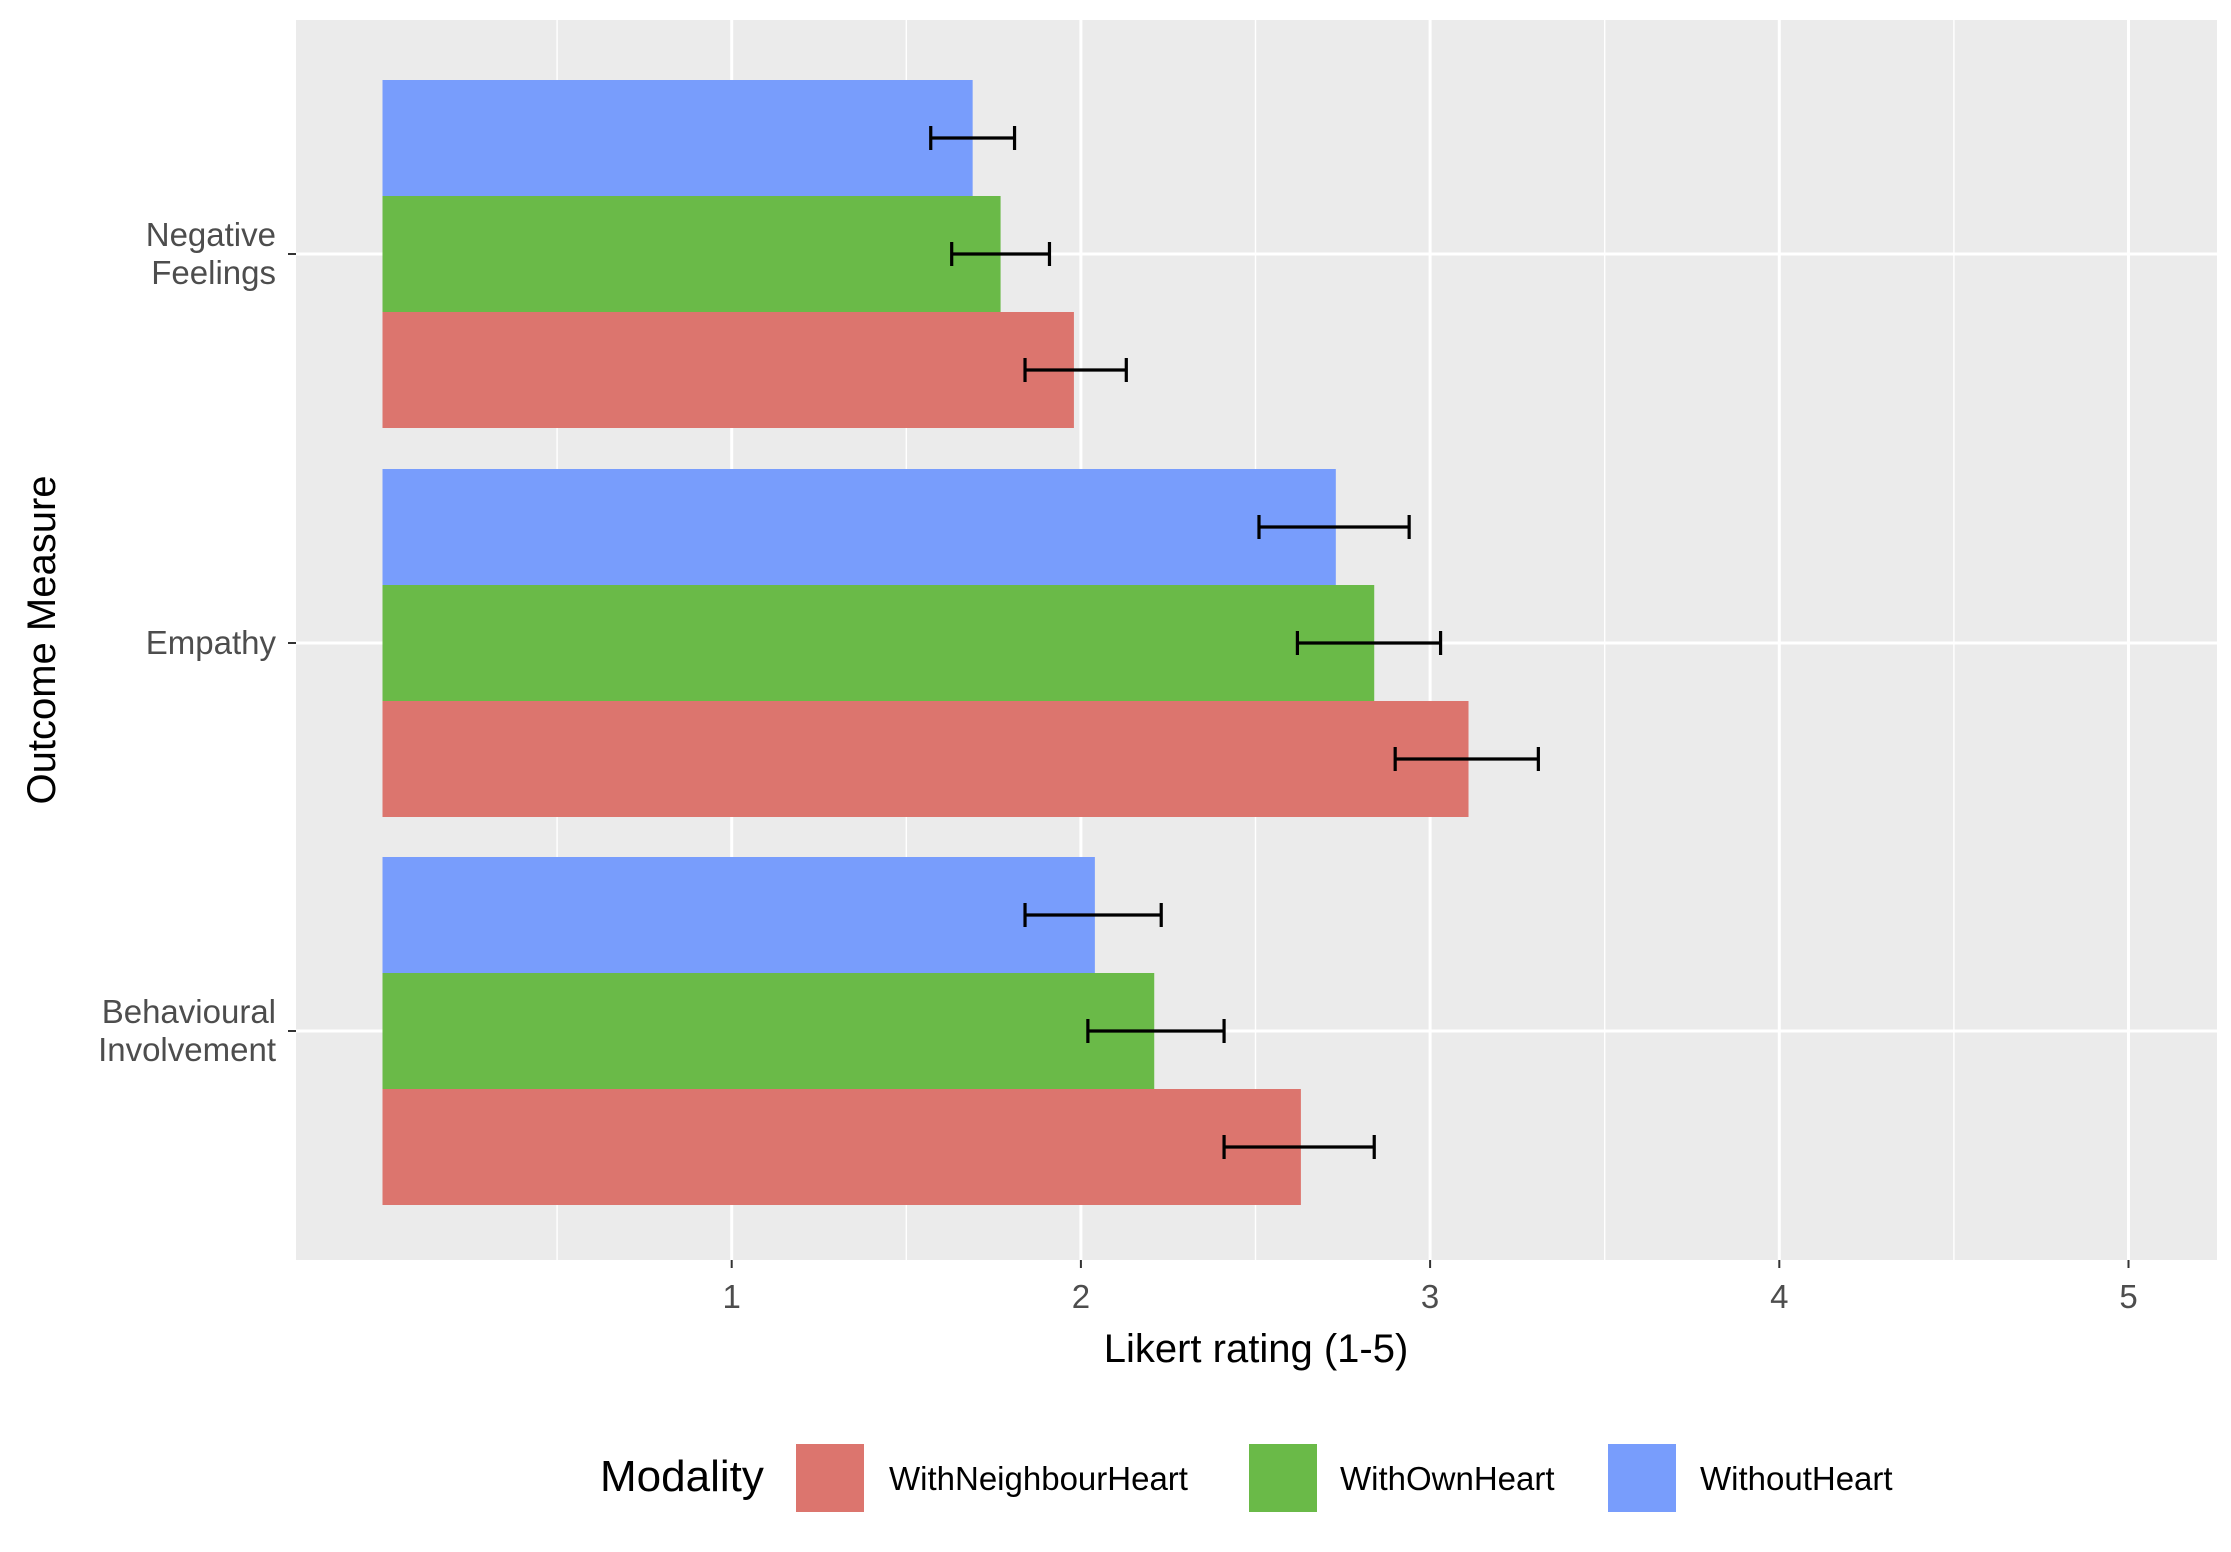 The image size is (2231, 1552). I want to click on y-tick-label-negative-feelings: Negative Feelings, so click(211, 253).